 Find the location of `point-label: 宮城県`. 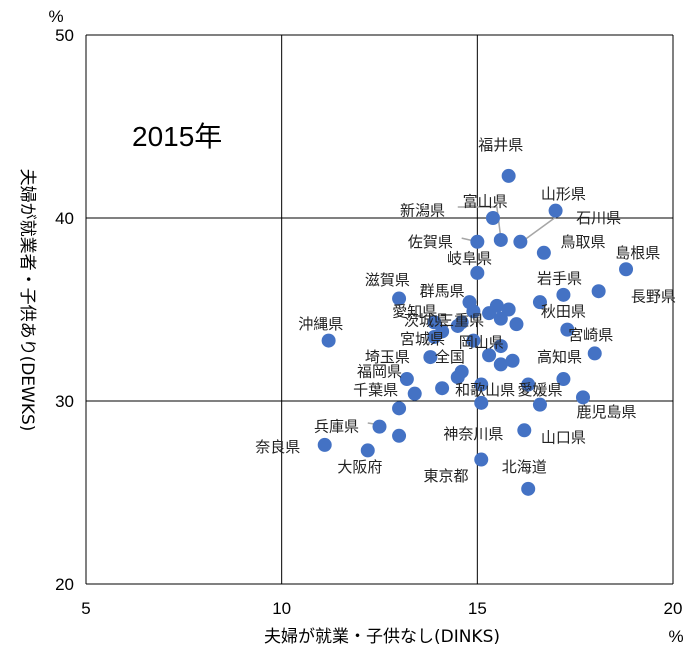

point-label: 宮城県 is located at coordinates (422, 339).